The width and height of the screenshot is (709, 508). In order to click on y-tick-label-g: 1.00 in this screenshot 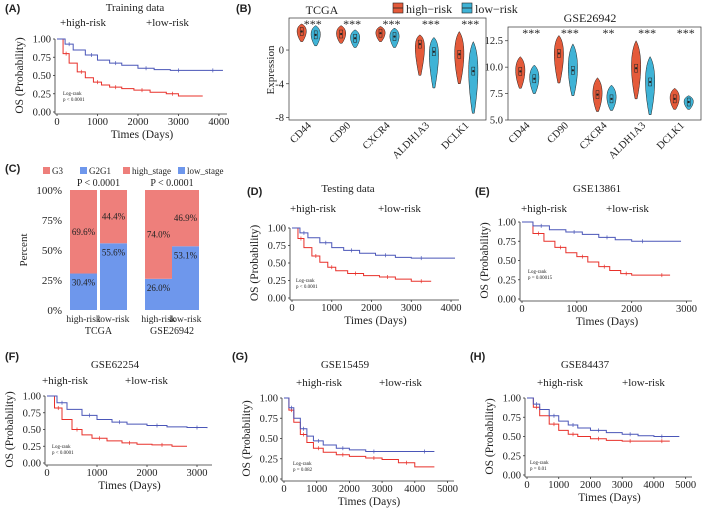, I will do `click(269, 399)`.